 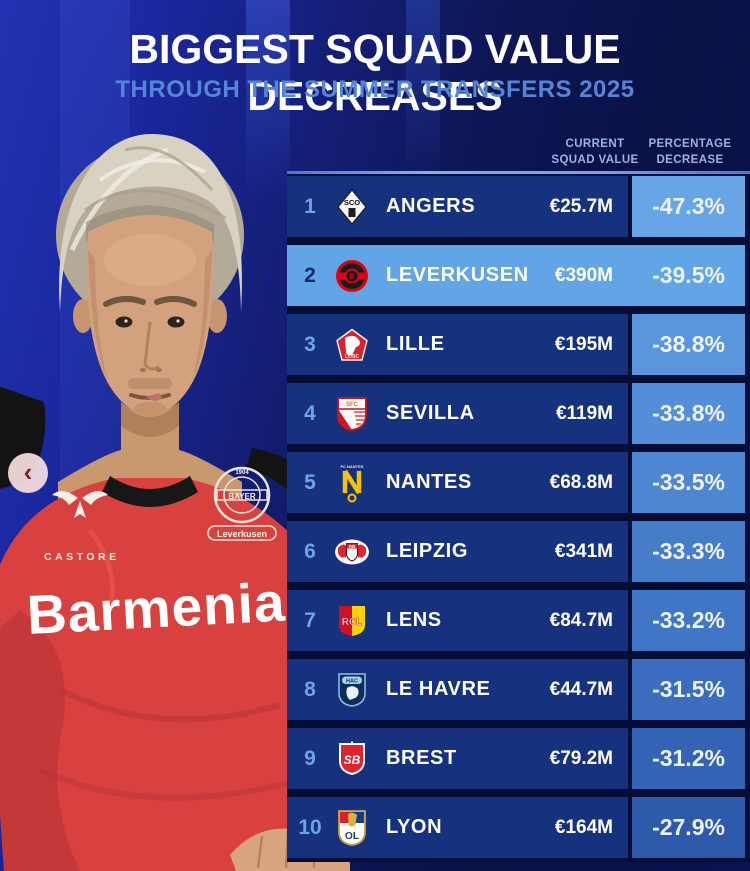 I want to click on percentage-value: -47.3%, so click(x=688, y=206).